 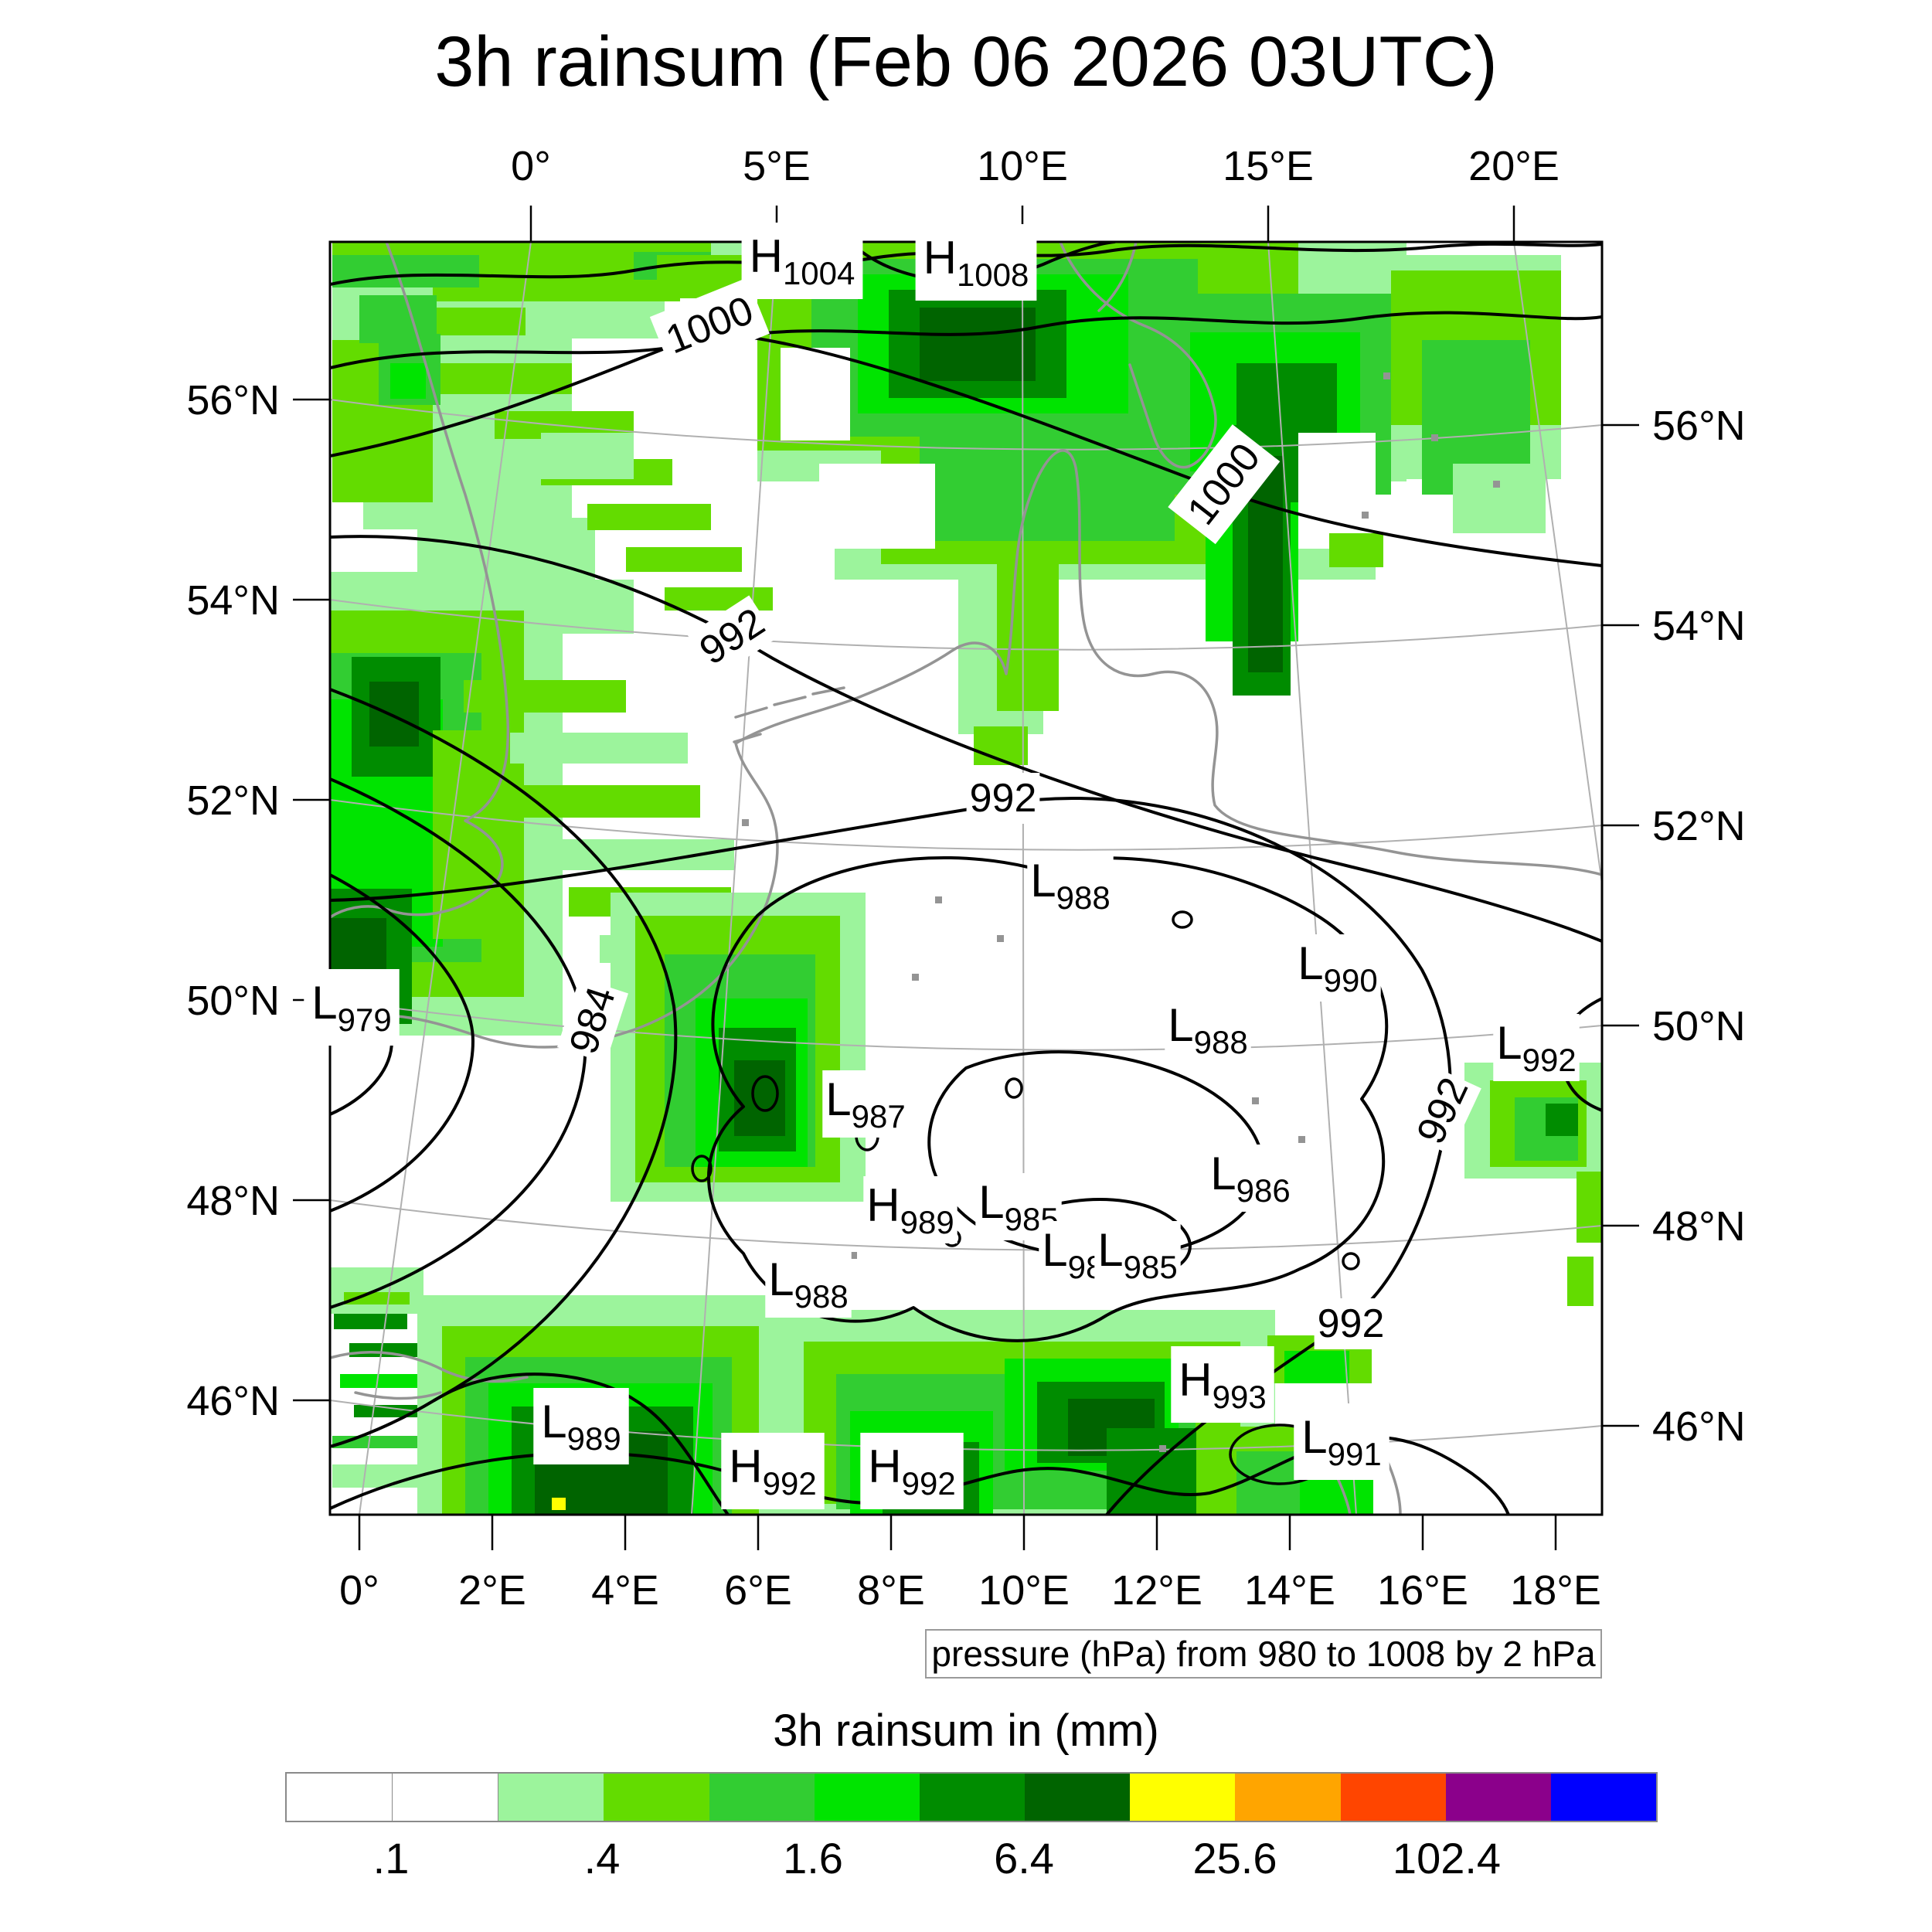 I want to click on pressure-center-text: L991, so click(x=1341, y=1441).